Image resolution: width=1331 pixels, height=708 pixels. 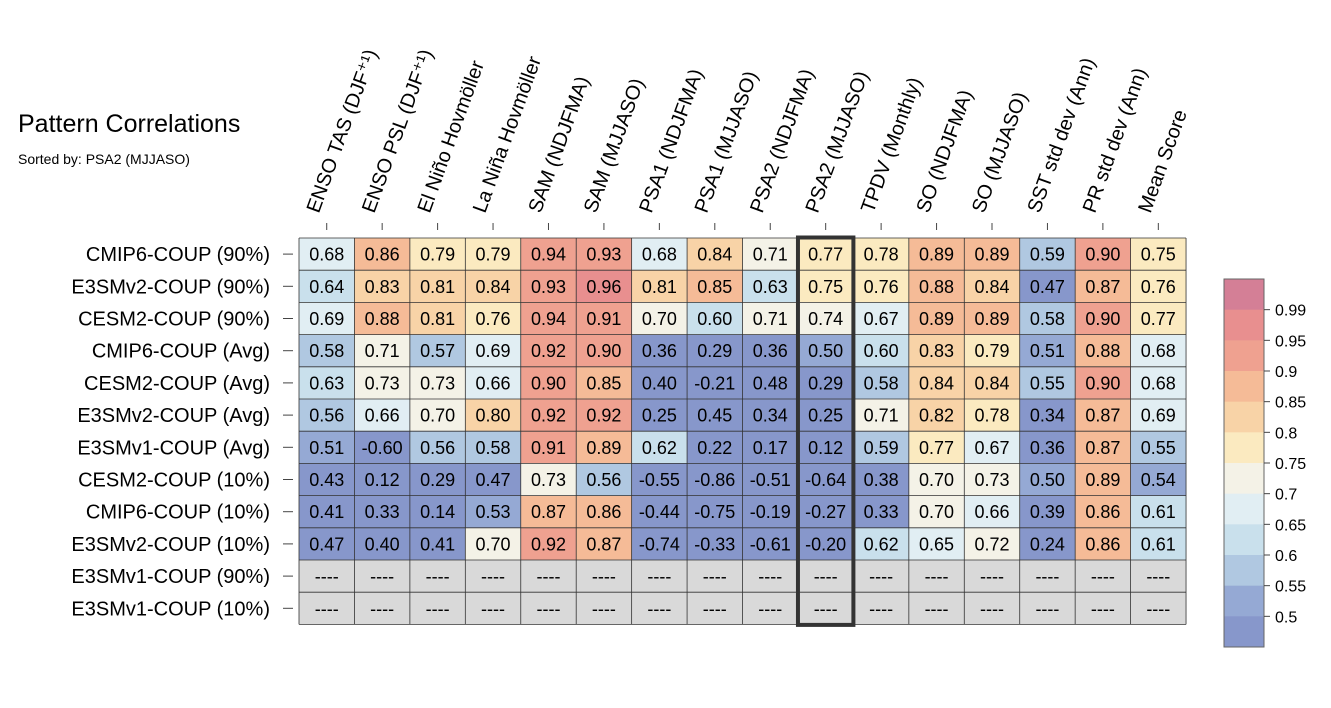 What do you see at coordinates (382, 480) in the screenshot?
I see `cell-value: 0.12` at bounding box center [382, 480].